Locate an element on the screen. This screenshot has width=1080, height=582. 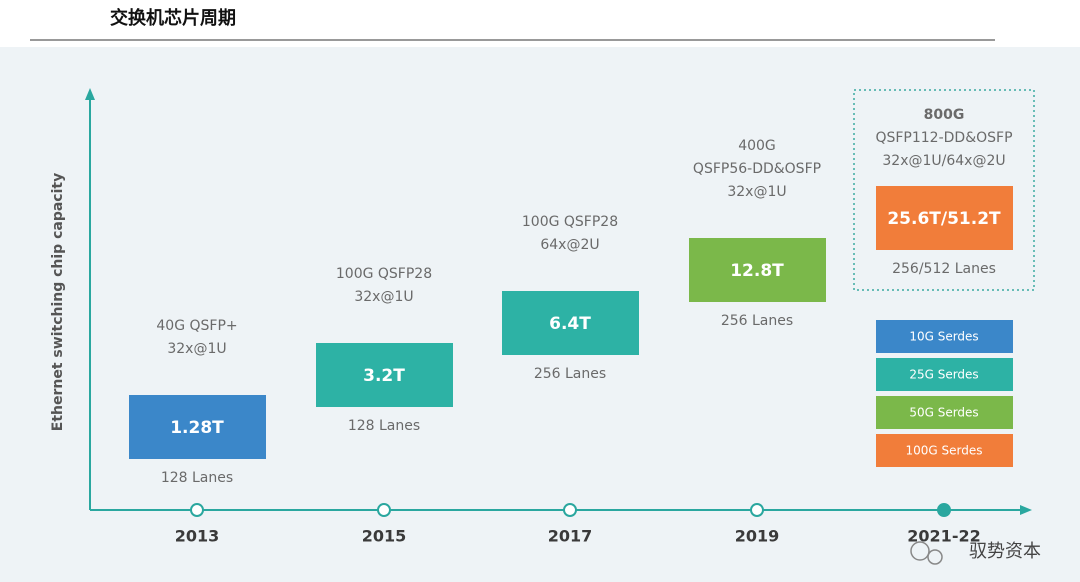
x-arrow is located at coordinates (1026, 510).